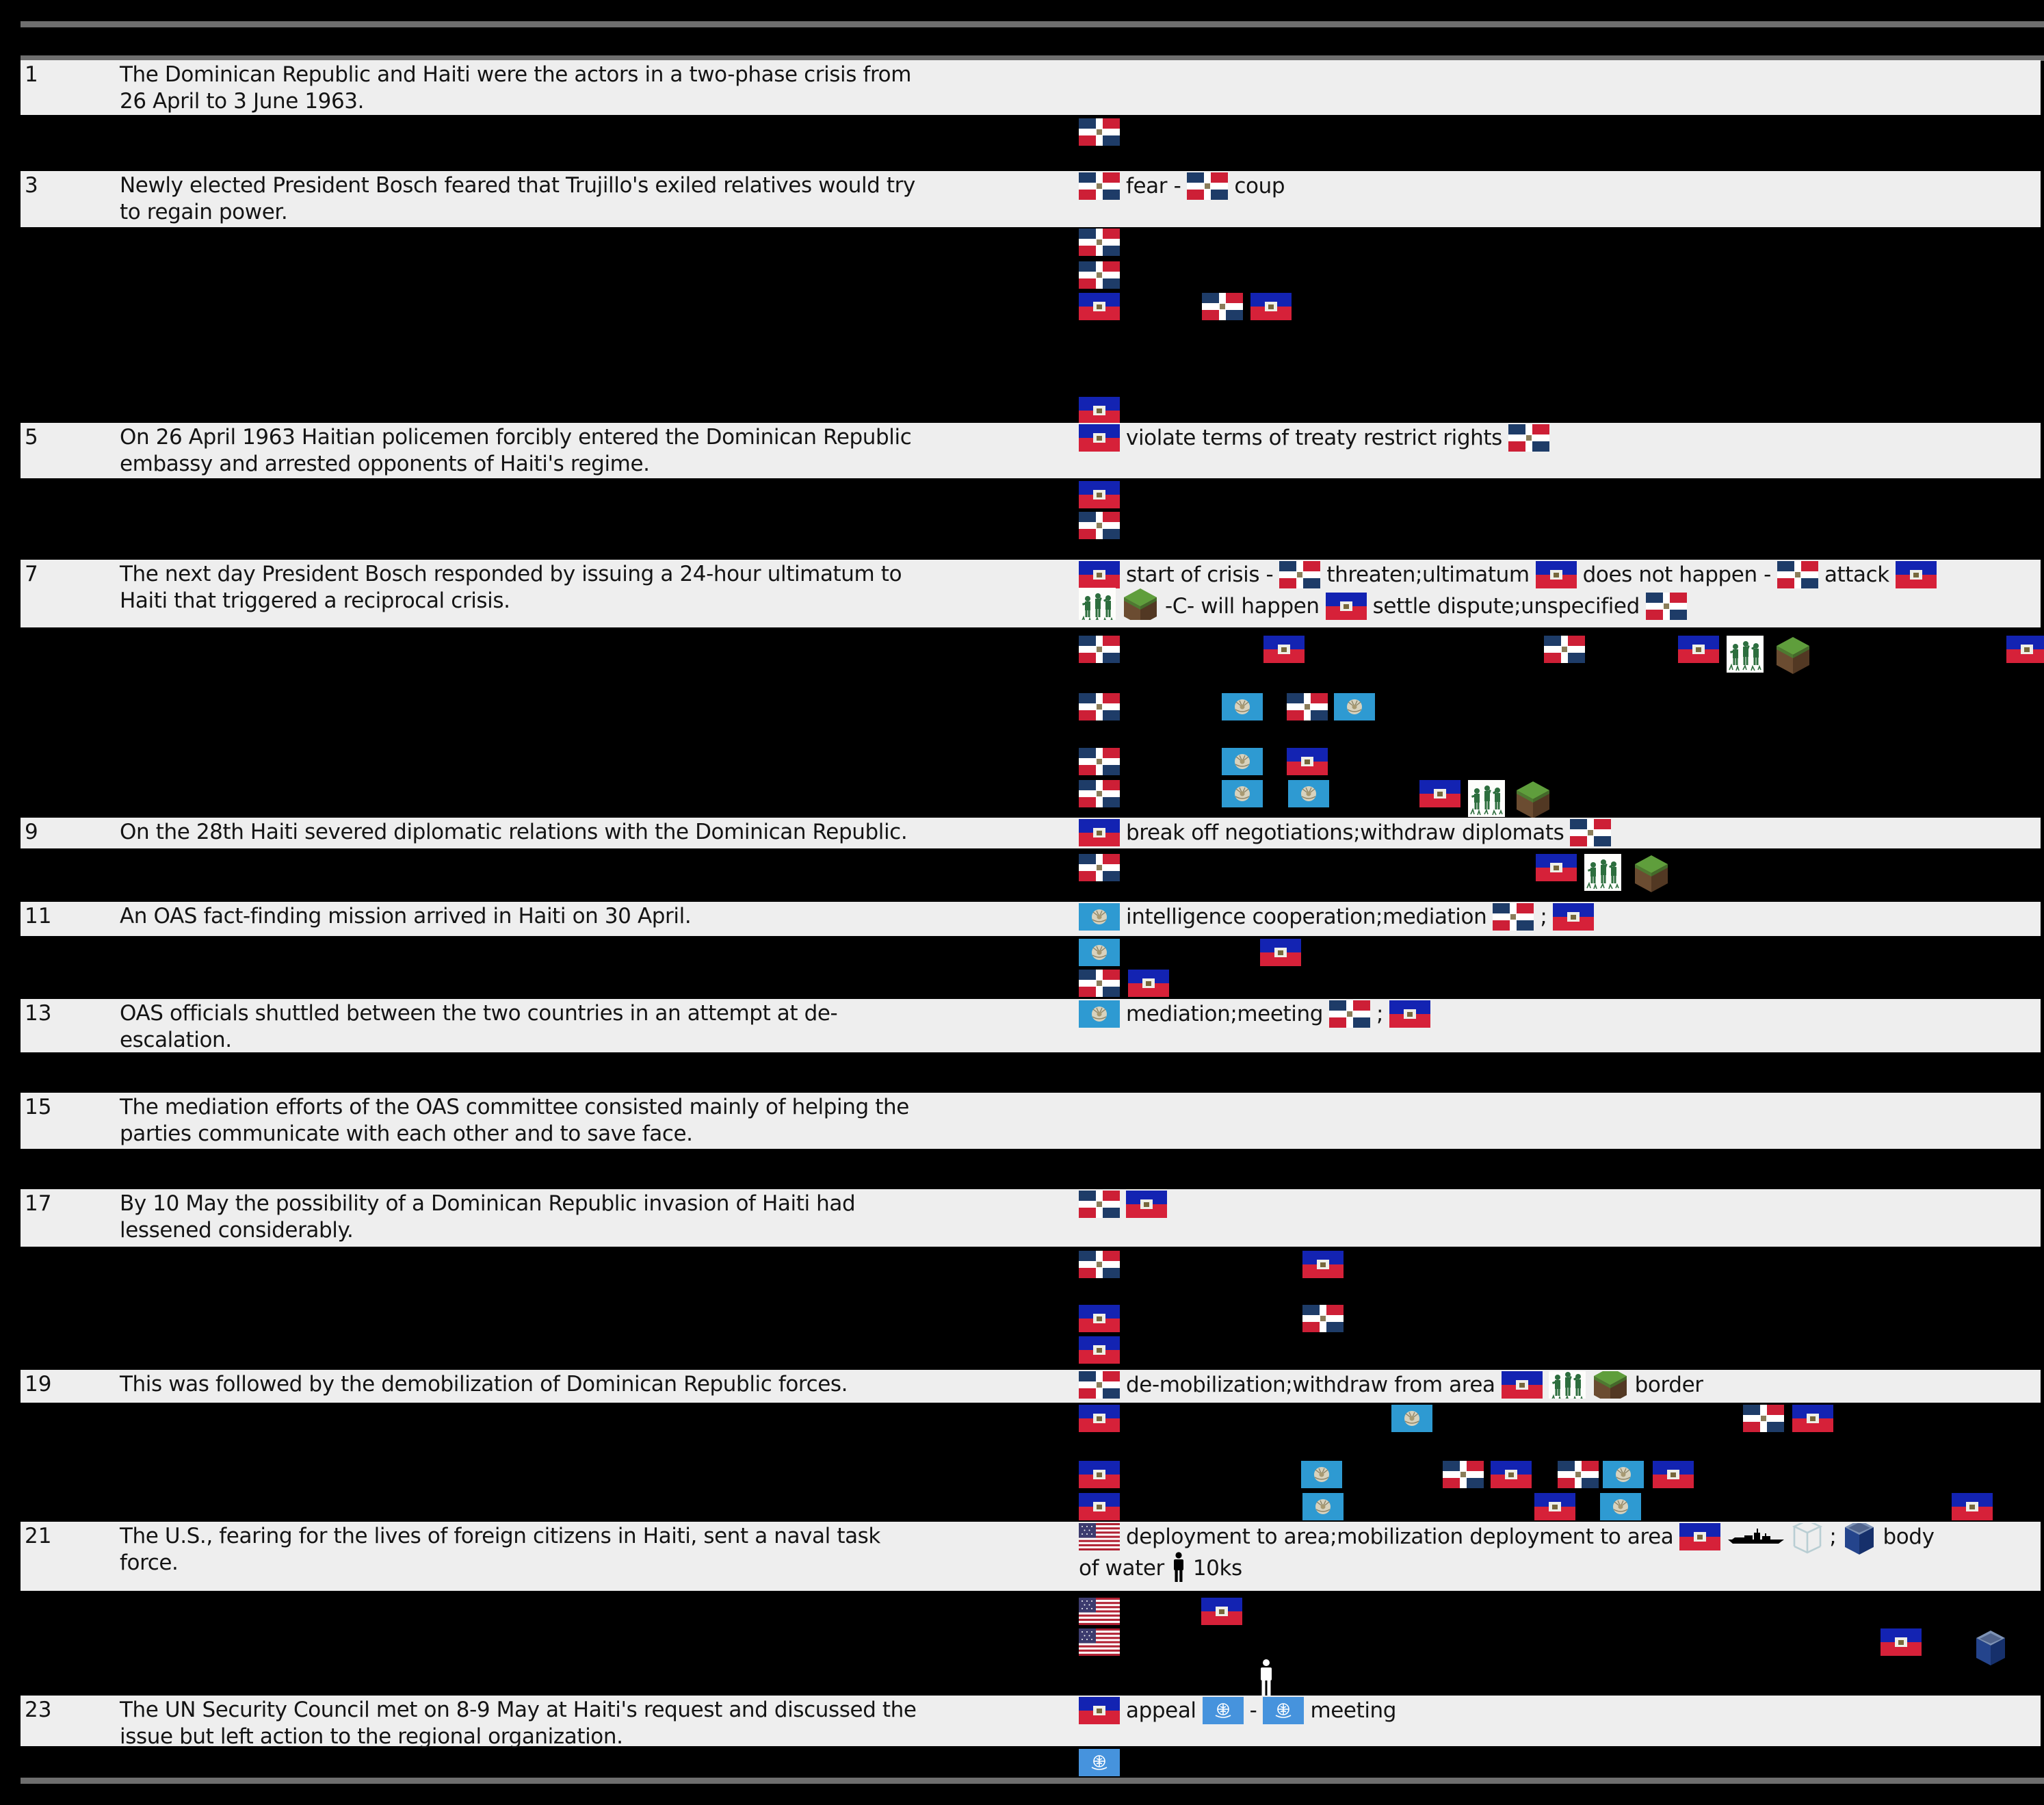  I want to click on annotation-line: intelligence cooperation;mediation;, so click(1560, 917).